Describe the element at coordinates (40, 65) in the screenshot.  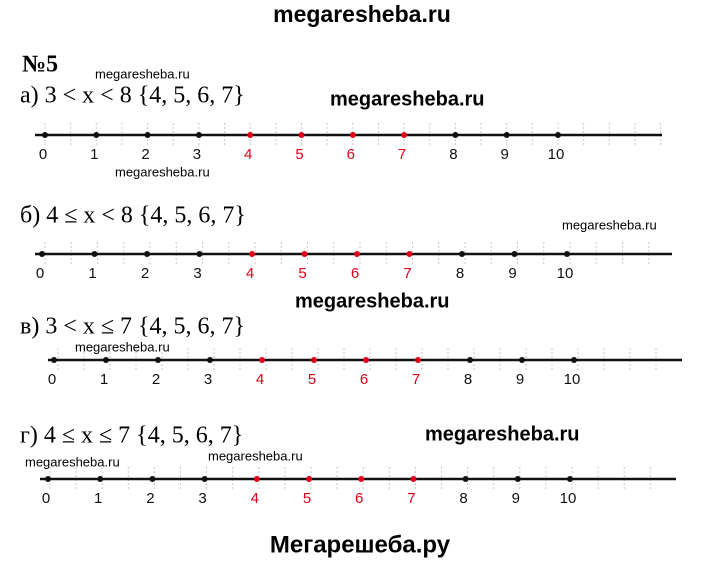
I see `problem-number: №5` at that location.